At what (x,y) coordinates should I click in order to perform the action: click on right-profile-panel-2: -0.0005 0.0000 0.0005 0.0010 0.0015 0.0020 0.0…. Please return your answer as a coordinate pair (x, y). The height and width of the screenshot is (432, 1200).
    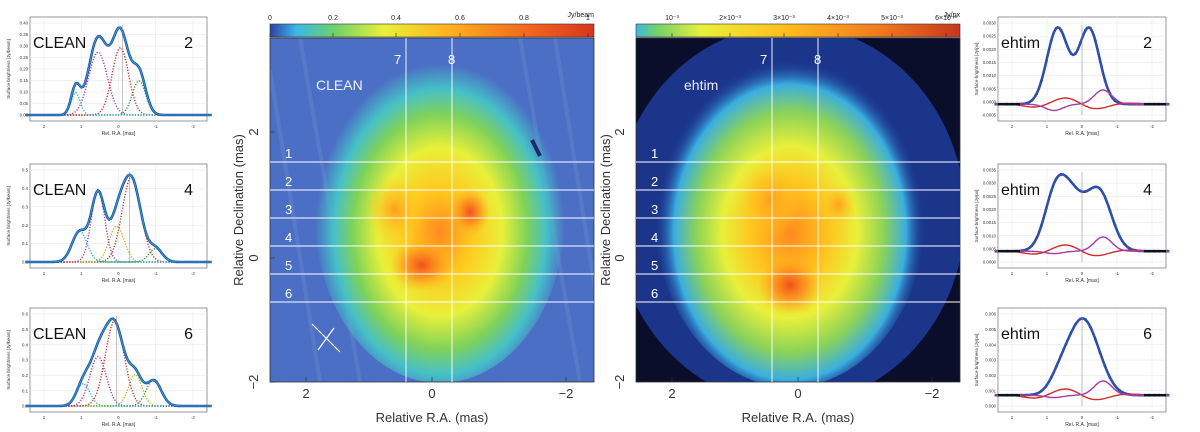
    Looking at the image, I should click on (1072, 76).